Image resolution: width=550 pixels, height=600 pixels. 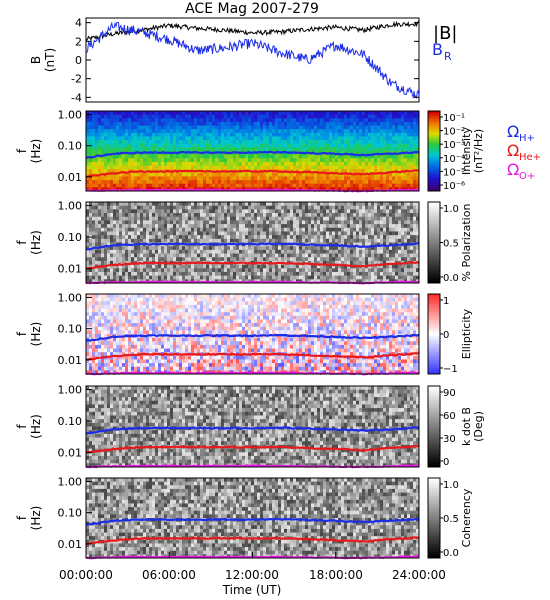 What do you see at coordinates (454, 118) in the screenshot?
I see `colorbar-tick-label: 10⁻¹` at bounding box center [454, 118].